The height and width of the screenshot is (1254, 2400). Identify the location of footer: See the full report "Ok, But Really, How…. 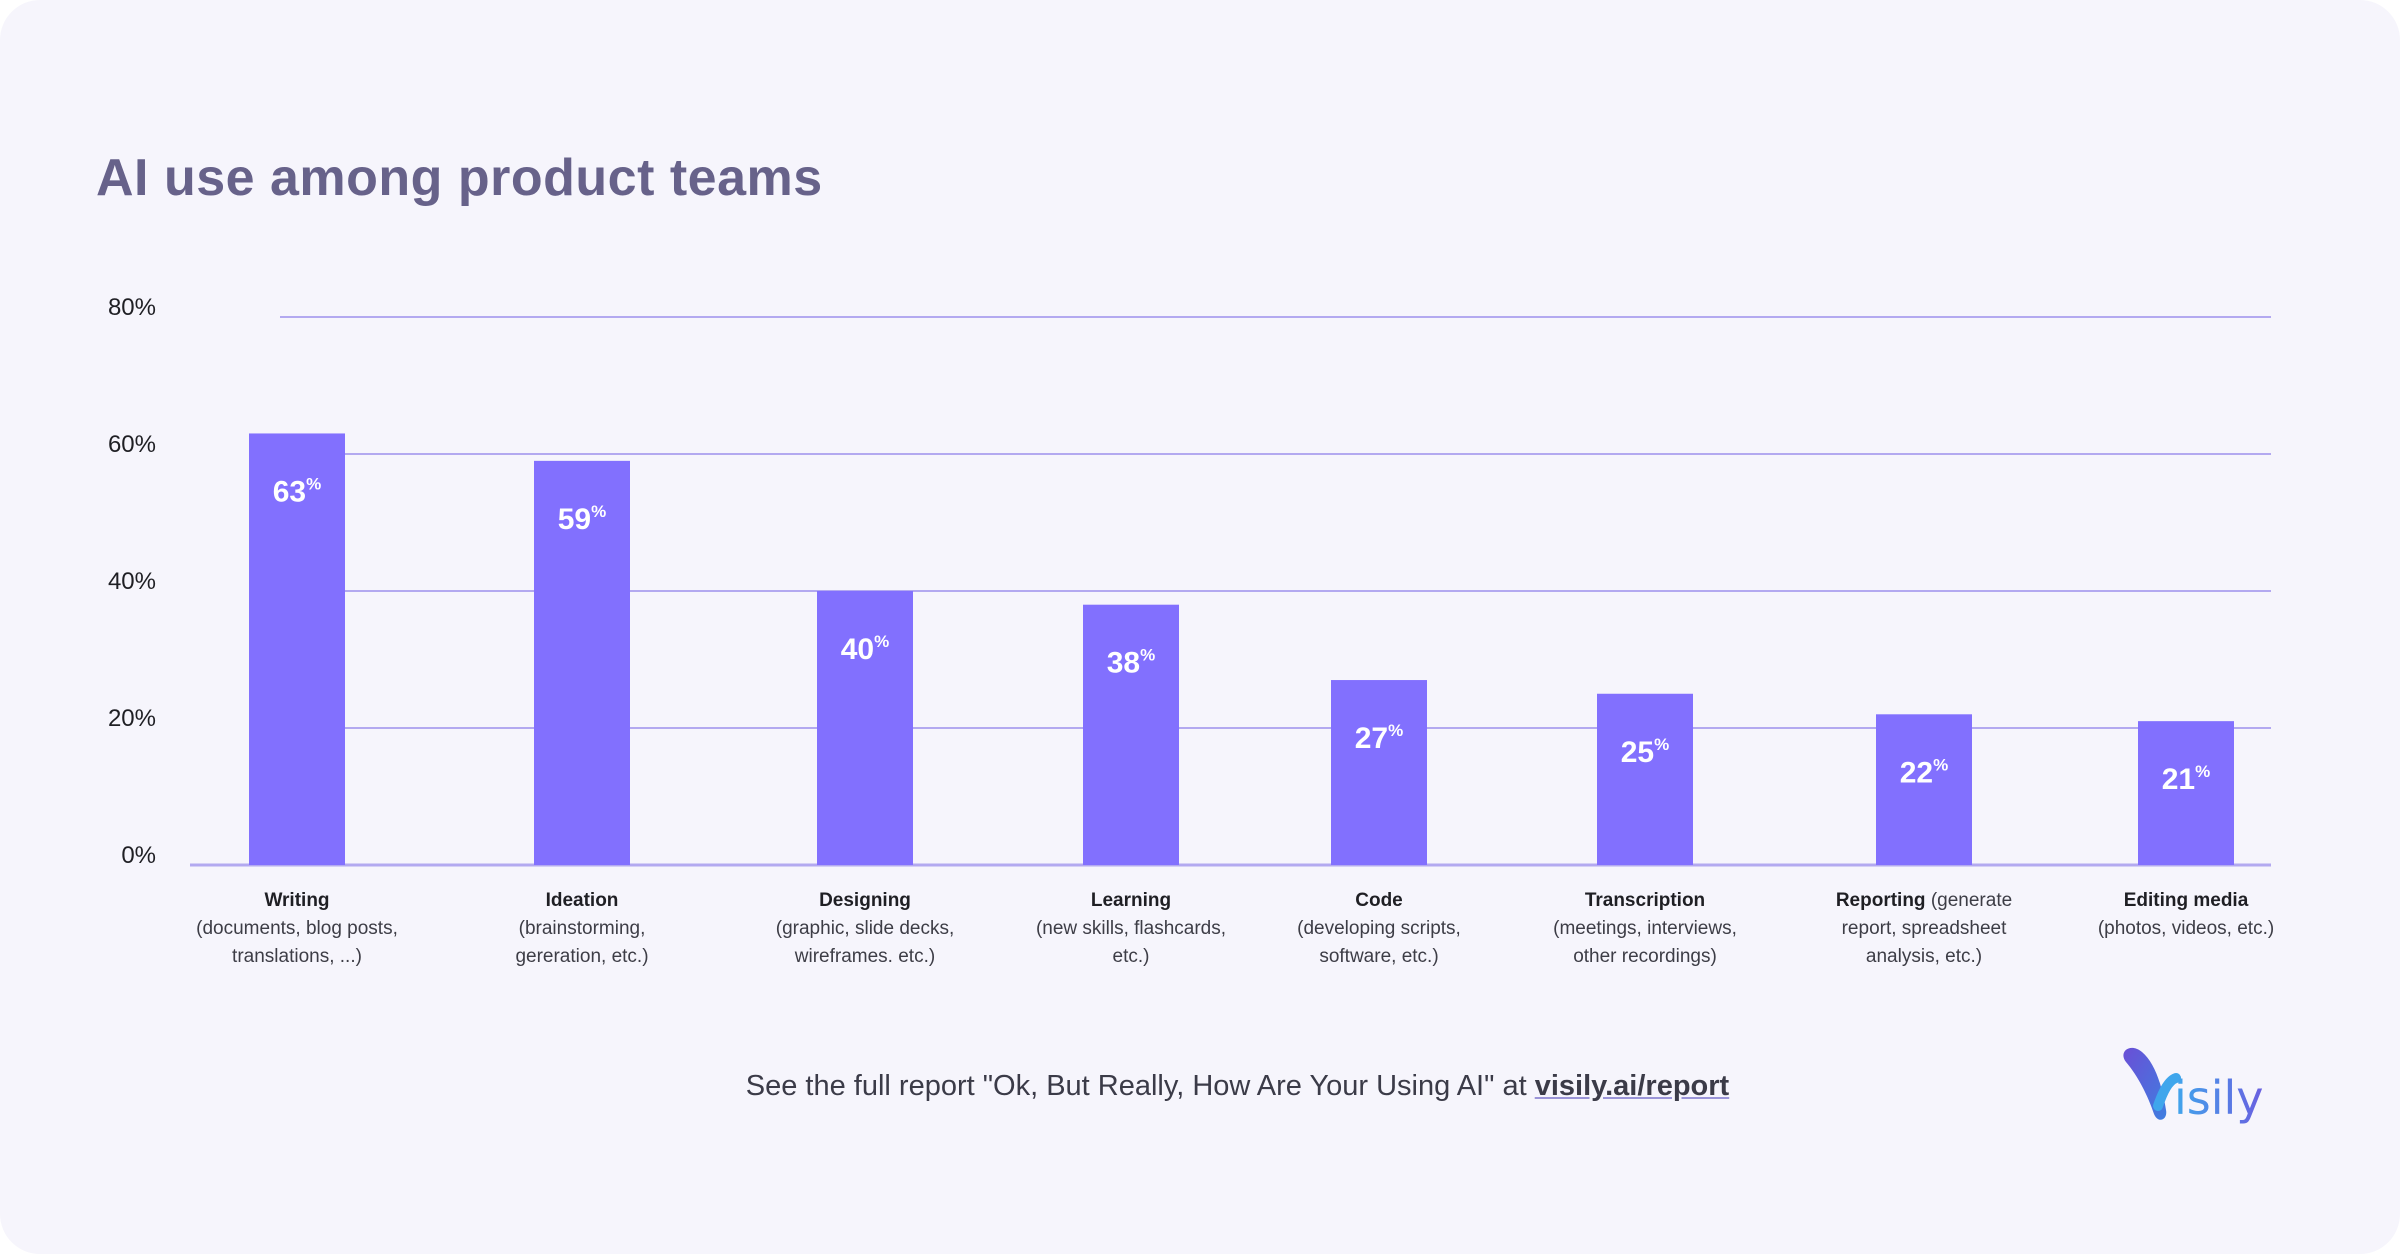
(1200, 1086).